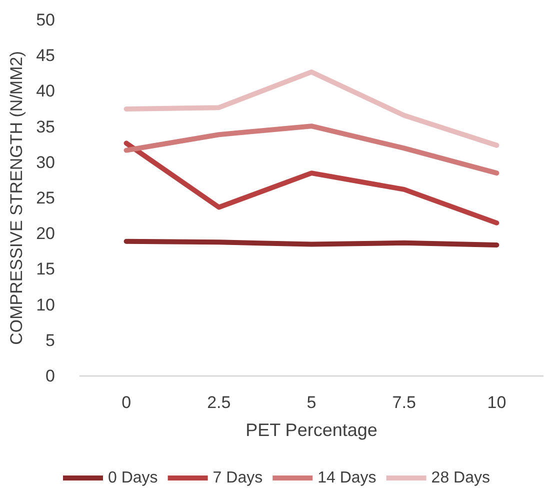 This screenshot has width=553, height=491. I want to click on x-tick-label: 2.5, so click(219, 402).